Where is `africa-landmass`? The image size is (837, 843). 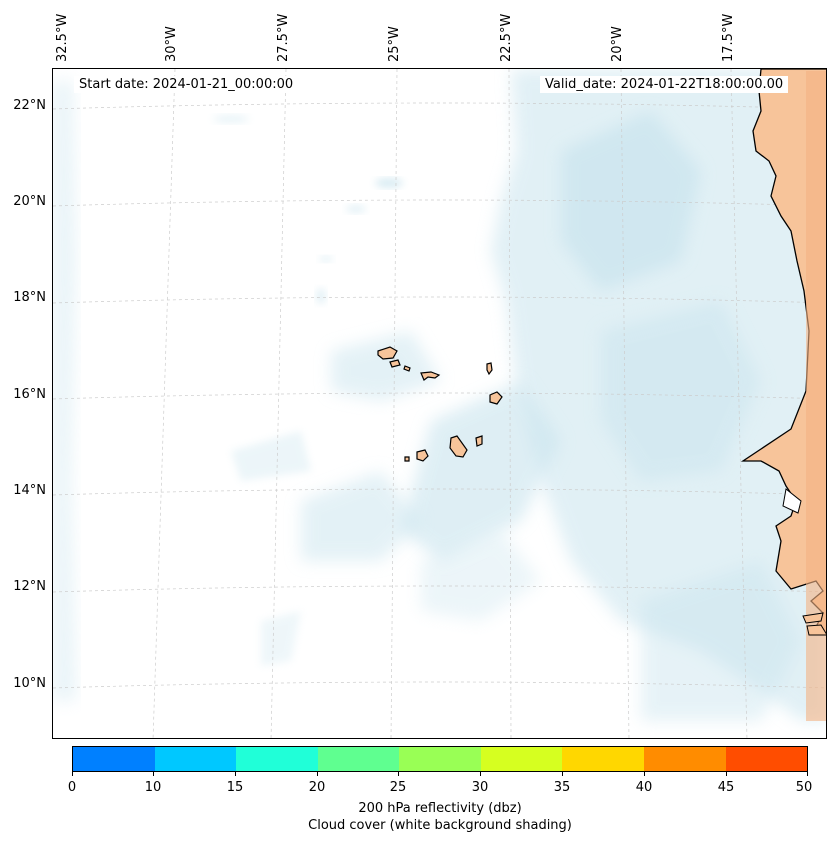
africa-landmass is located at coordinates (783, 395).